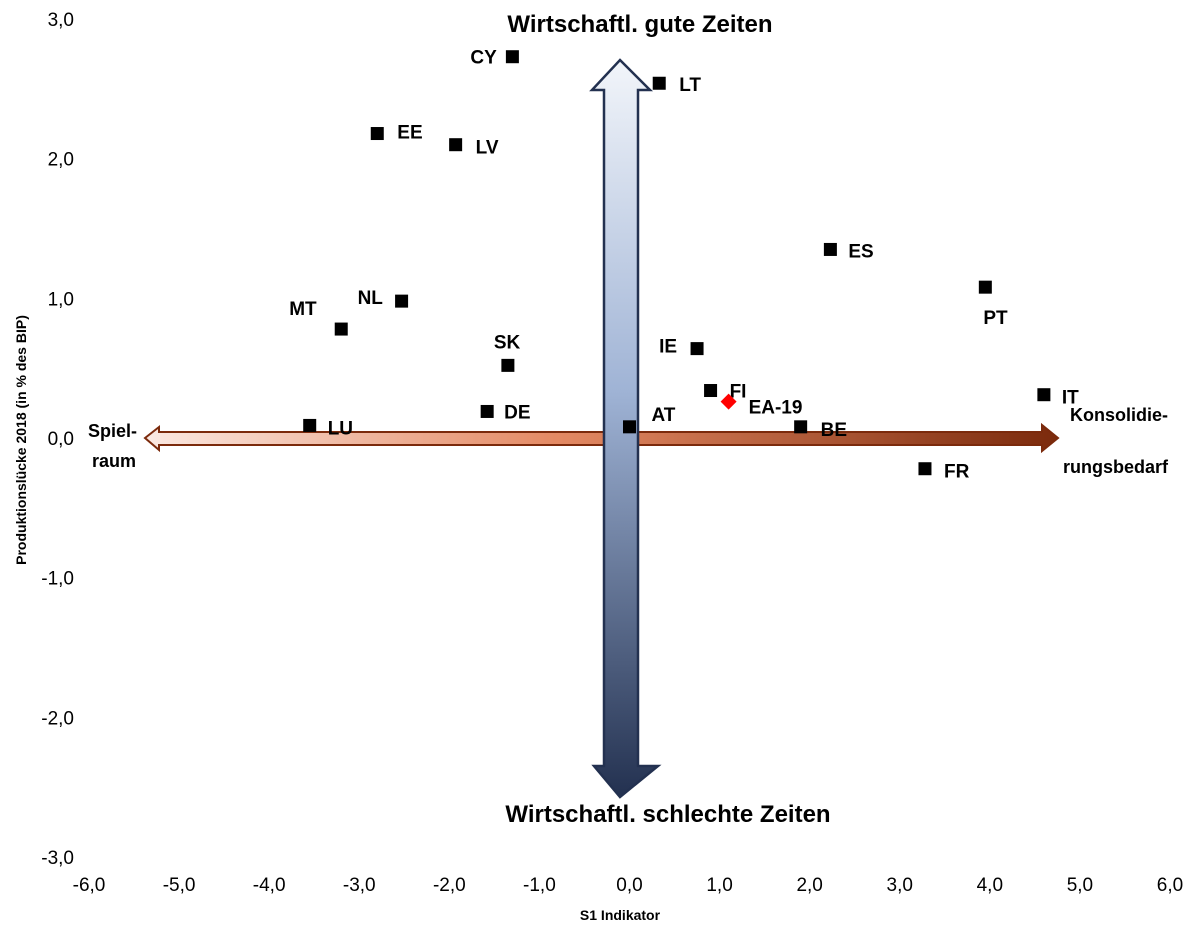 Image resolution: width=1197 pixels, height=929 pixels. I want to click on point-label-ea-19: EA-19, so click(776, 408).